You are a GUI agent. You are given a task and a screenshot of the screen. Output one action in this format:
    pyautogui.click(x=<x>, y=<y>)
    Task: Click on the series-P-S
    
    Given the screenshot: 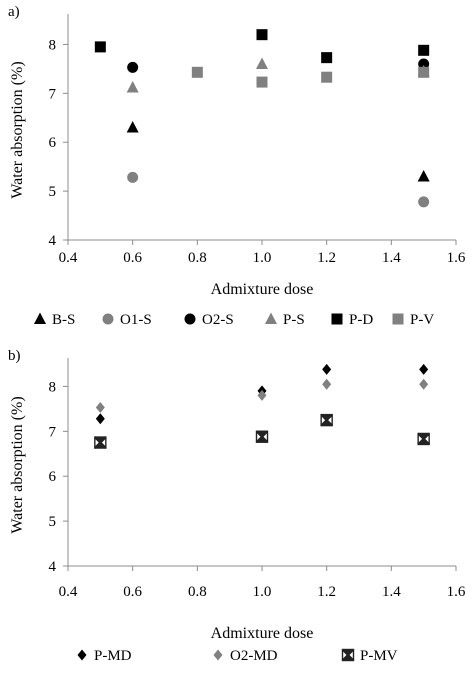 What is the action you would take?
    pyautogui.click(x=278, y=75)
    